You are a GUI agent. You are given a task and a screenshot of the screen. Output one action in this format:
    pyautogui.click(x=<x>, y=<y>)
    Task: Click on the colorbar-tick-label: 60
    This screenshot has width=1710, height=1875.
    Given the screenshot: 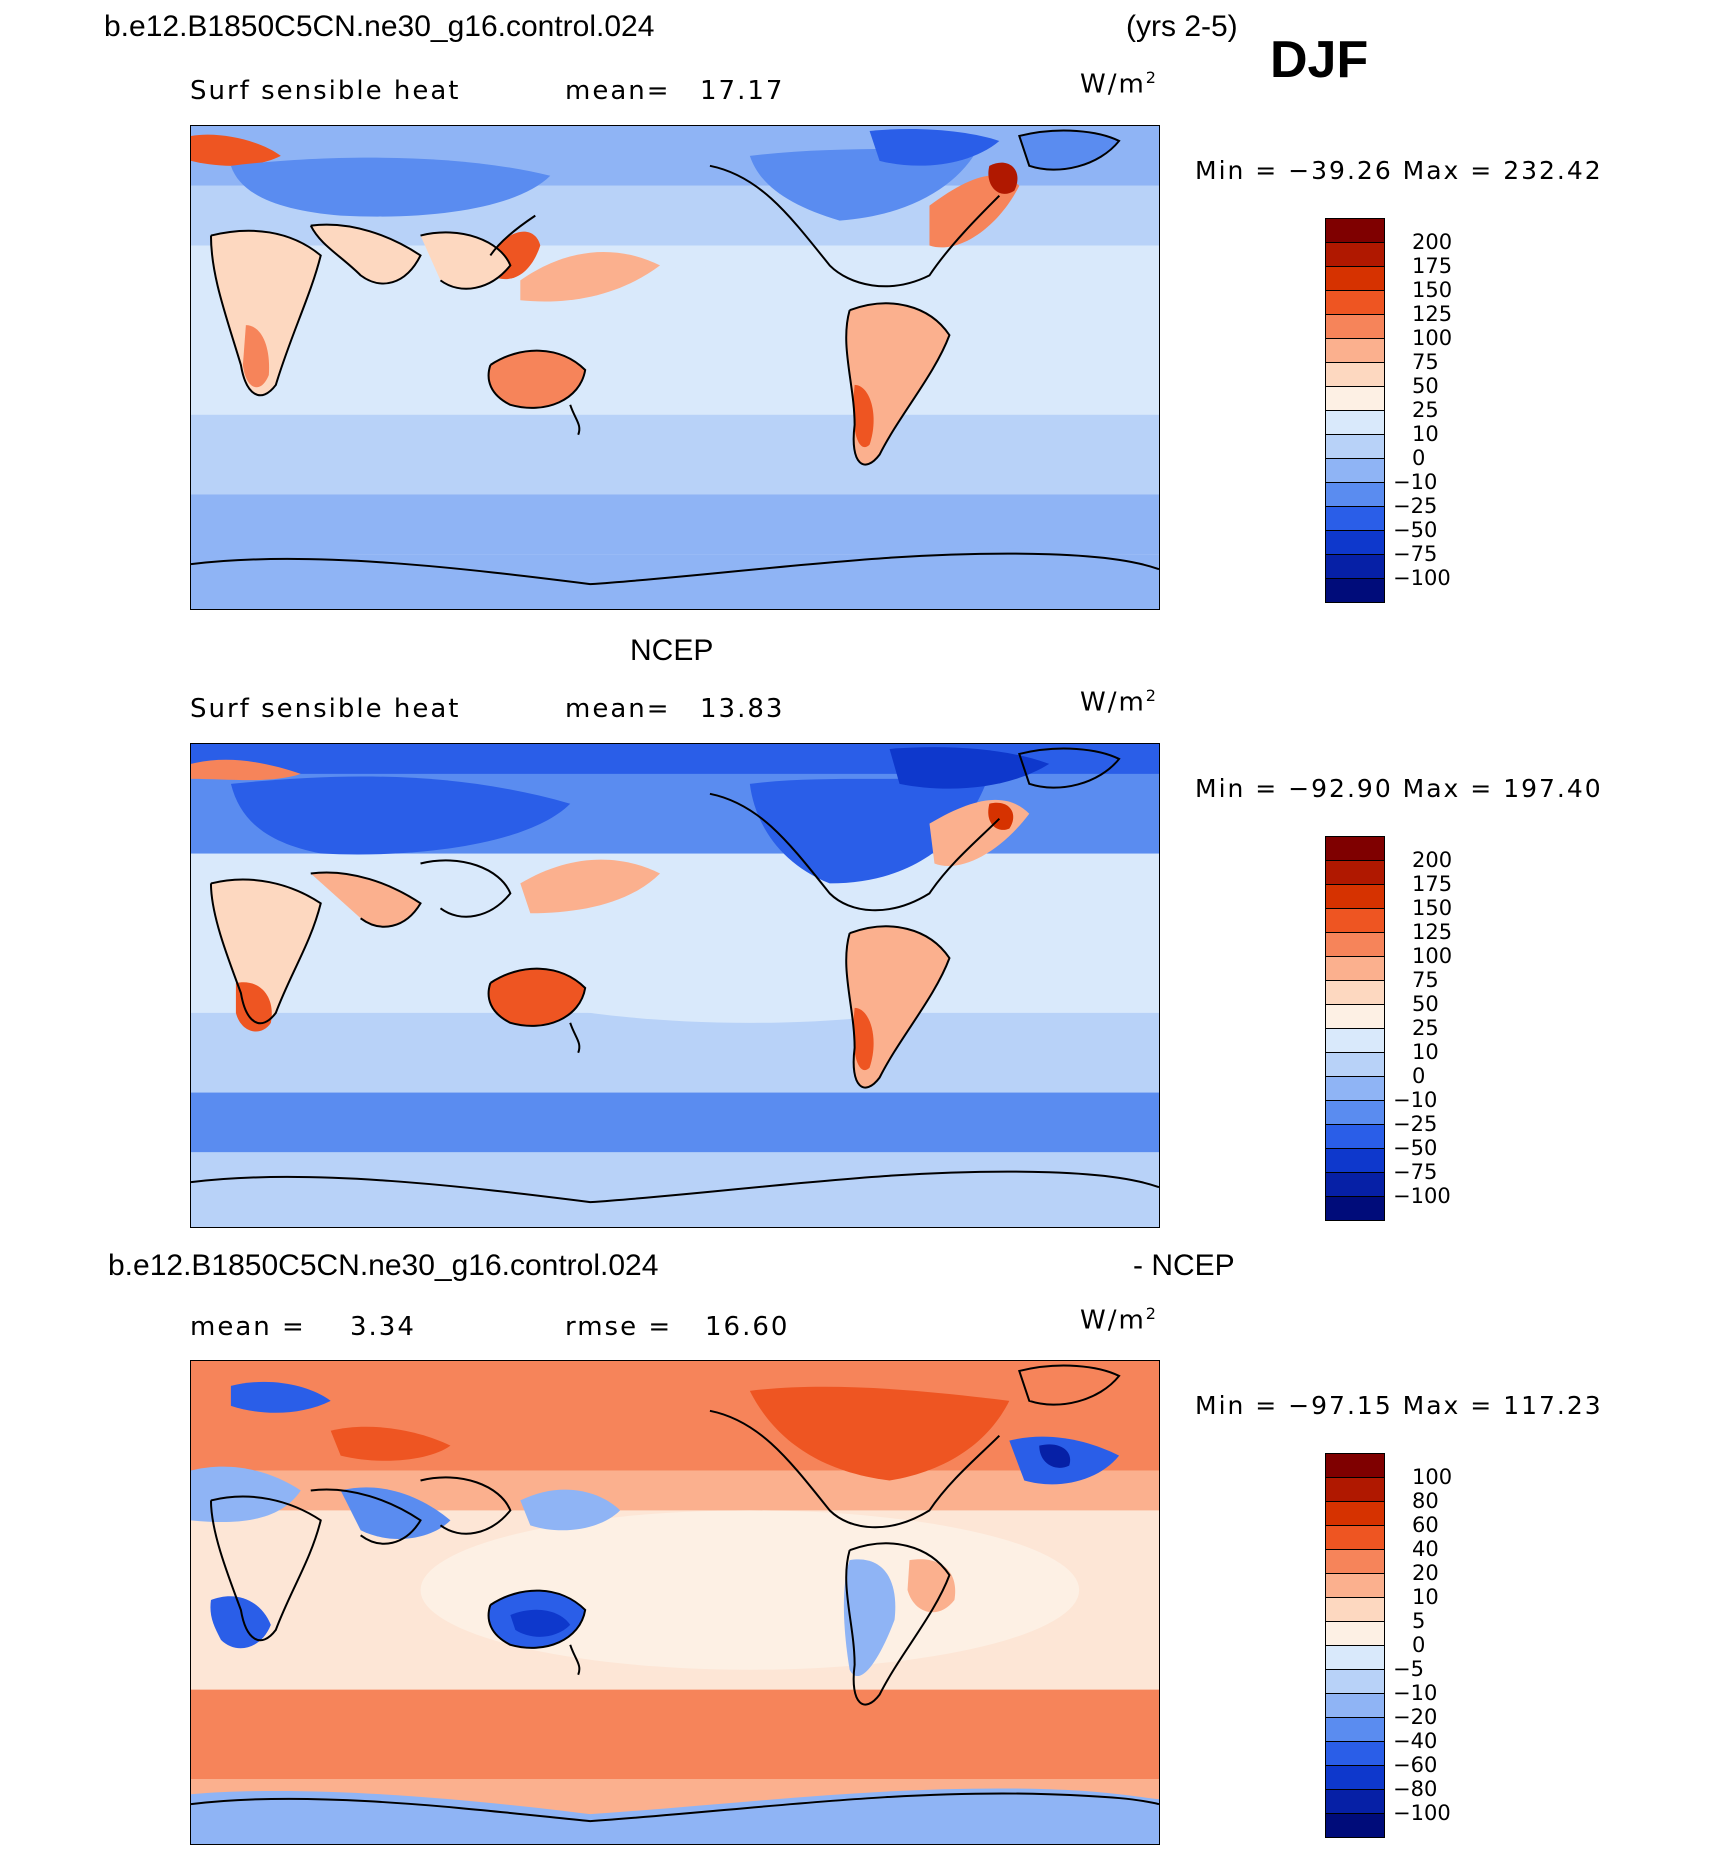 What is the action you would take?
    pyautogui.click(x=1425, y=1525)
    